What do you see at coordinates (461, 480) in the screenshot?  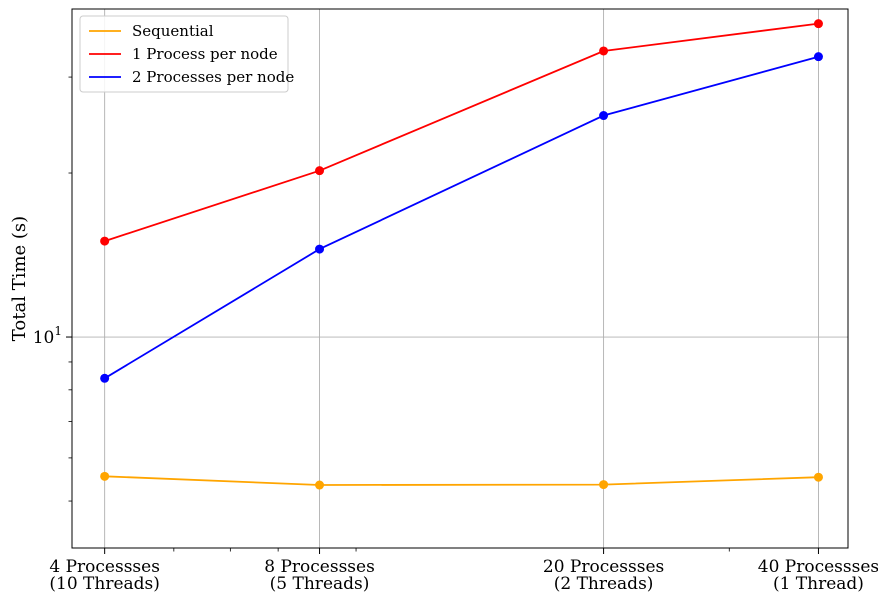 I see `series-line` at bounding box center [461, 480].